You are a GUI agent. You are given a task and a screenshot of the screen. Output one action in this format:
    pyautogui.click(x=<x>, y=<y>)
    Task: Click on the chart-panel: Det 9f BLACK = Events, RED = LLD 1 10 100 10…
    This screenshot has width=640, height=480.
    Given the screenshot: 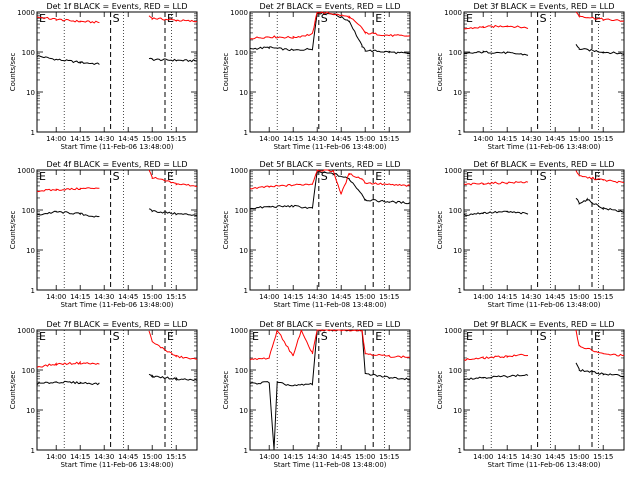 What is the action you would take?
    pyautogui.click(x=530, y=394)
    